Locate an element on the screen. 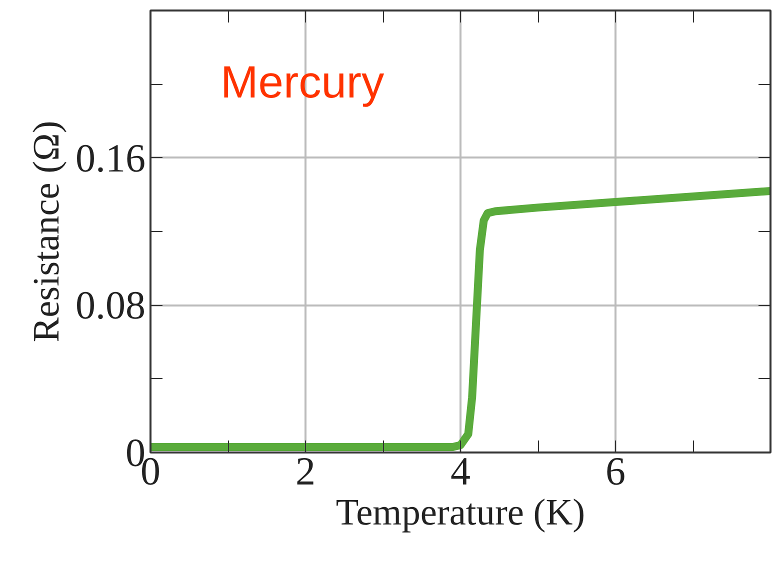 This screenshot has width=778, height=562. x-tick-label: 4 is located at coordinates (460, 471).